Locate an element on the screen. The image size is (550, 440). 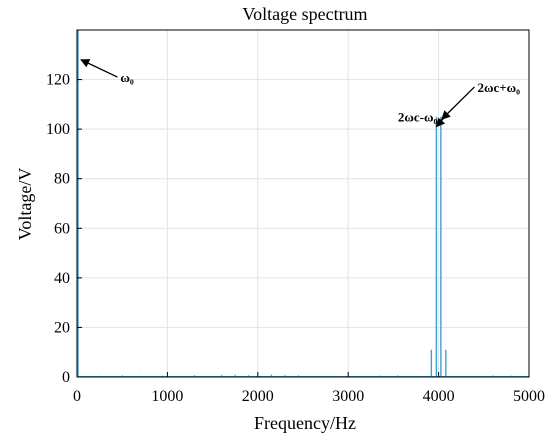
annotation-label: 2ωc-ω₀ is located at coordinates (418, 117).